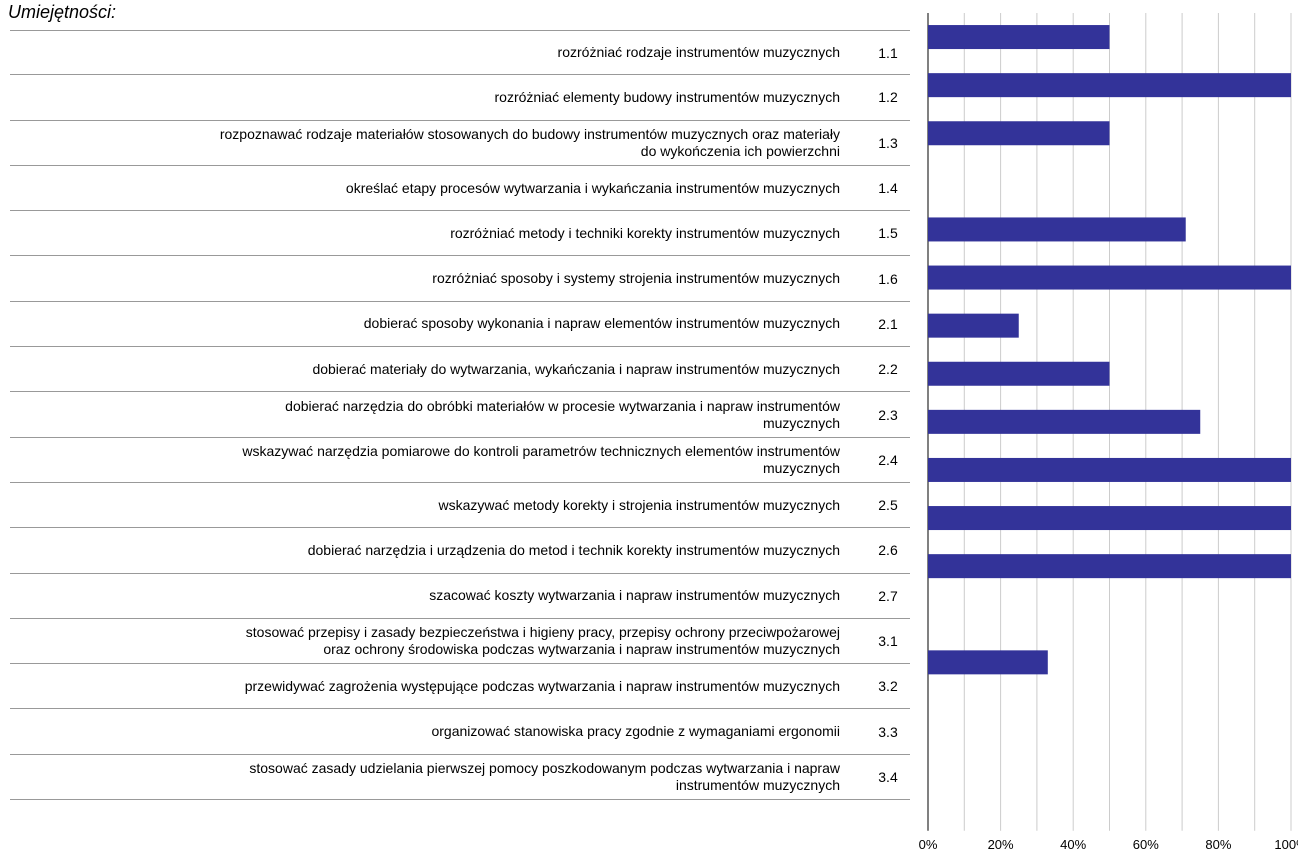 This screenshot has height=852, width=1298. I want to click on x-tick-label: 100%, so click(1286, 844).